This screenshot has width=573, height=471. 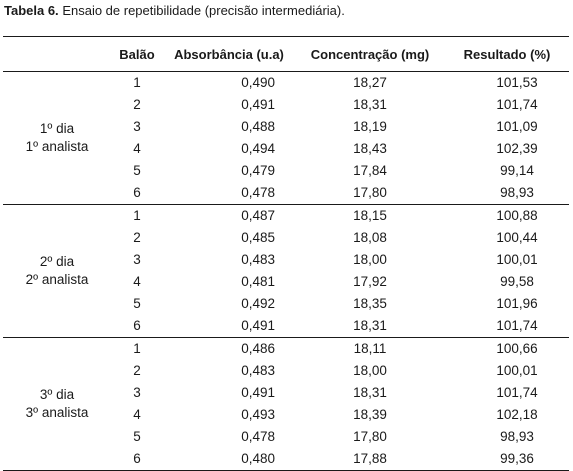 What do you see at coordinates (258, 170) in the screenshot?
I see `cell-absorbancia: 0,479` at bounding box center [258, 170].